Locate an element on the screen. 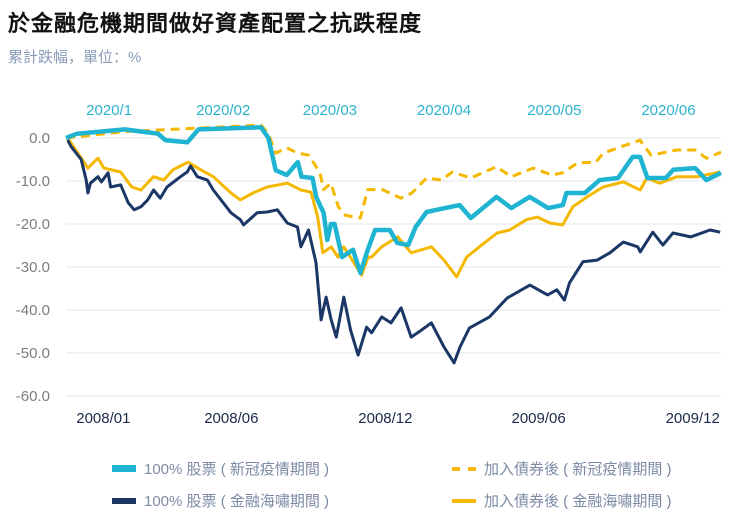  legend-swatch-yellow is located at coordinates (464, 500).